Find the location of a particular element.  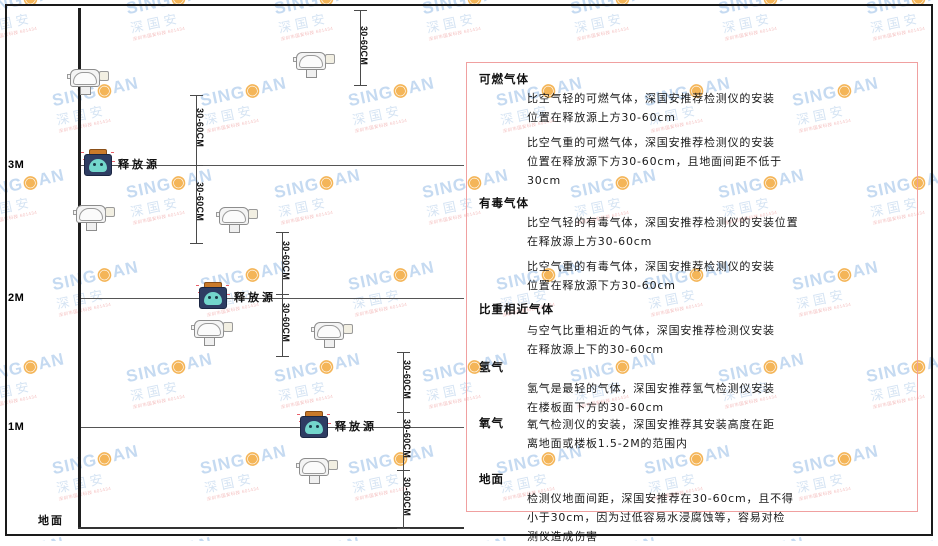

paragraph-line: 位置在释放源上方30-60cm is located at coordinates (601, 117).